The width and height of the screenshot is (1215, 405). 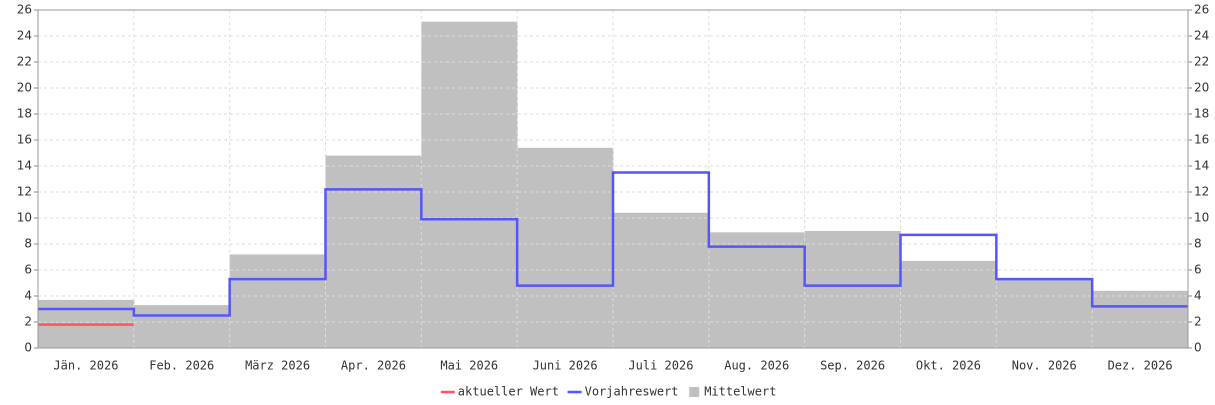 I want to click on y2-tick-label: 6, so click(x=1198, y=270).